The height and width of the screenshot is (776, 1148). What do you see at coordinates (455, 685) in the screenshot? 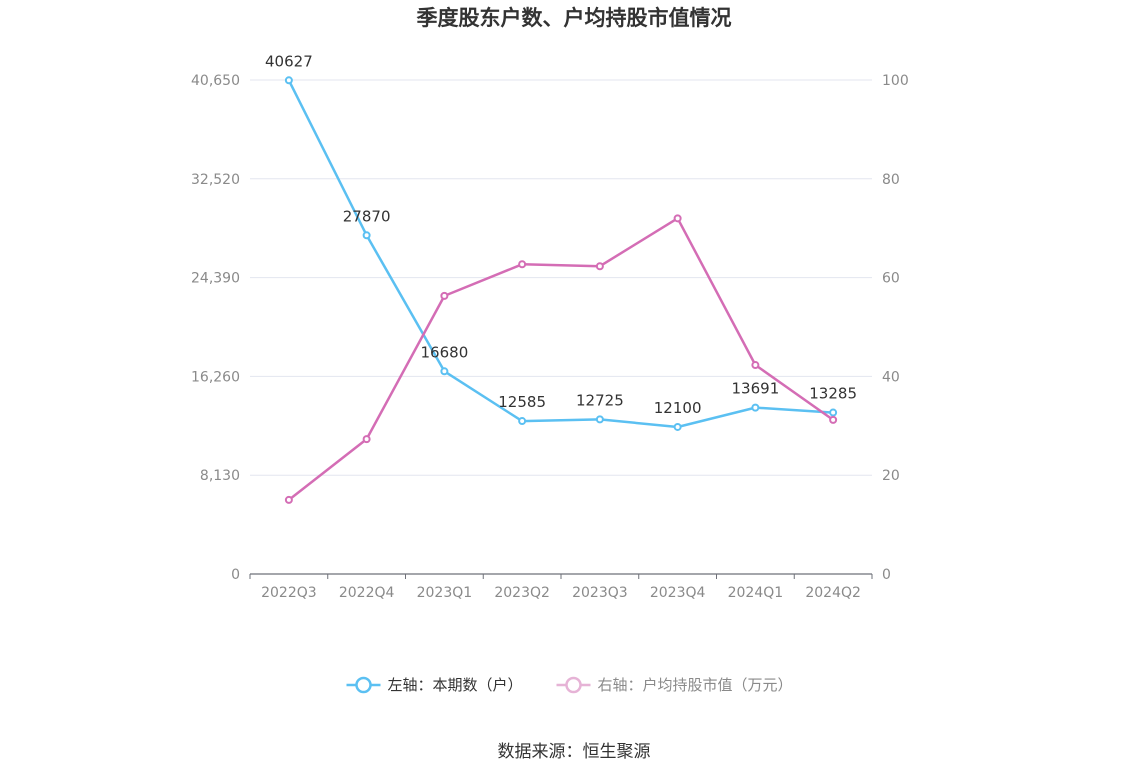
I see `legend-label: 左轴：本期数（户）` at bounding box center [455, 685].